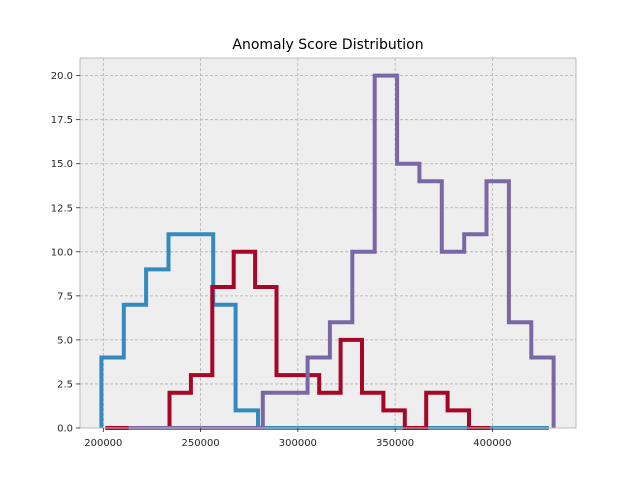 The image size is (640, 480). I want to click on y-tick-label: 0.0, so click(65, 429).